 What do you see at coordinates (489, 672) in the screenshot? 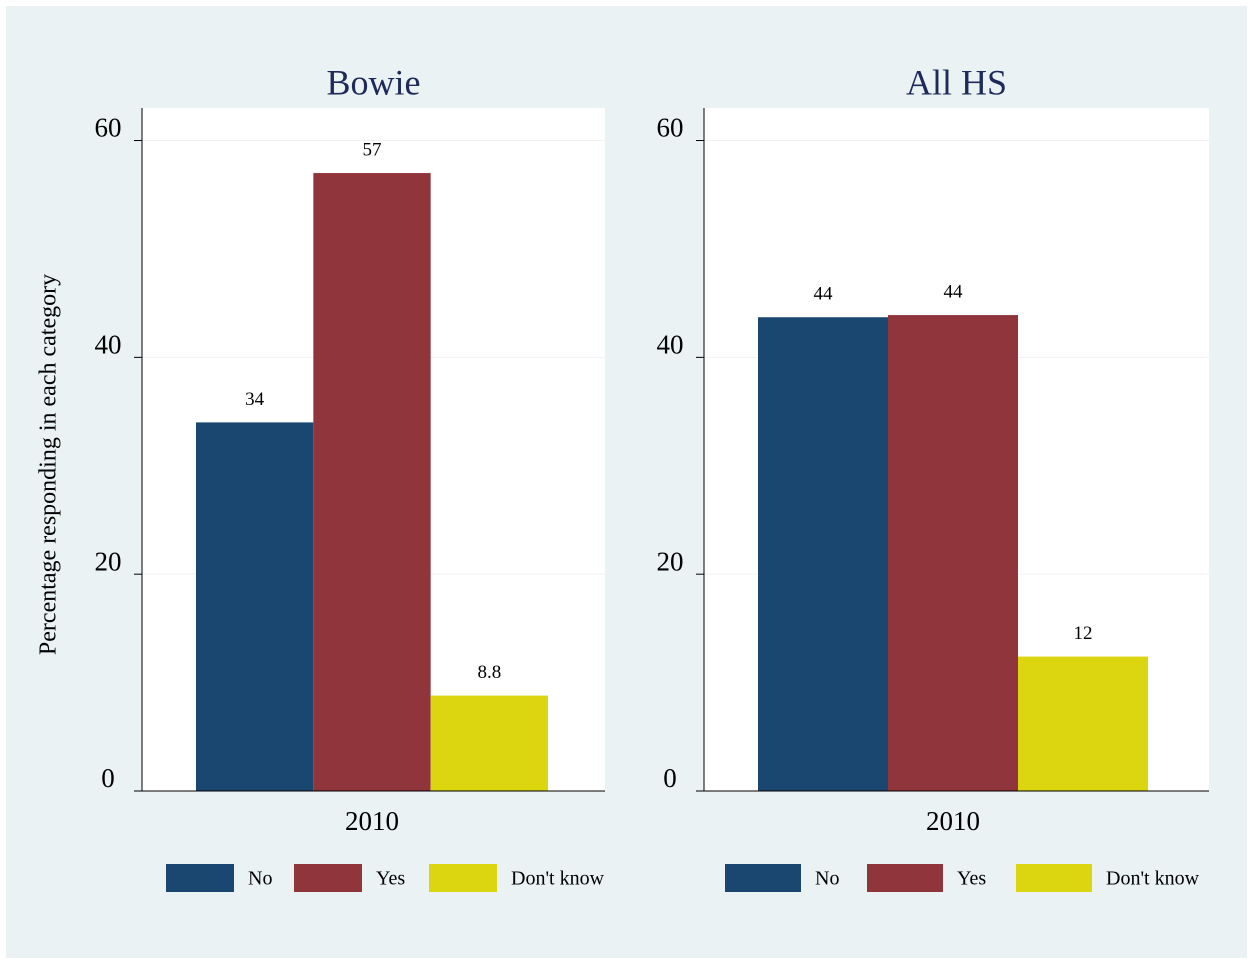
I see `data-label: 8.8` at bounding box center [489, 672].